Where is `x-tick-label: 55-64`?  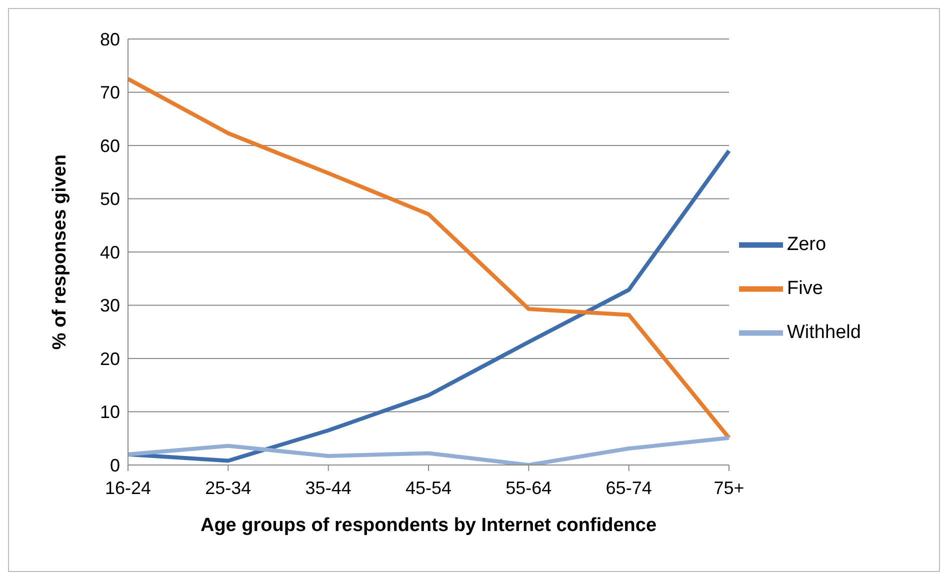 x-tick-label: 55-64 is located at coordinates (529, 488).